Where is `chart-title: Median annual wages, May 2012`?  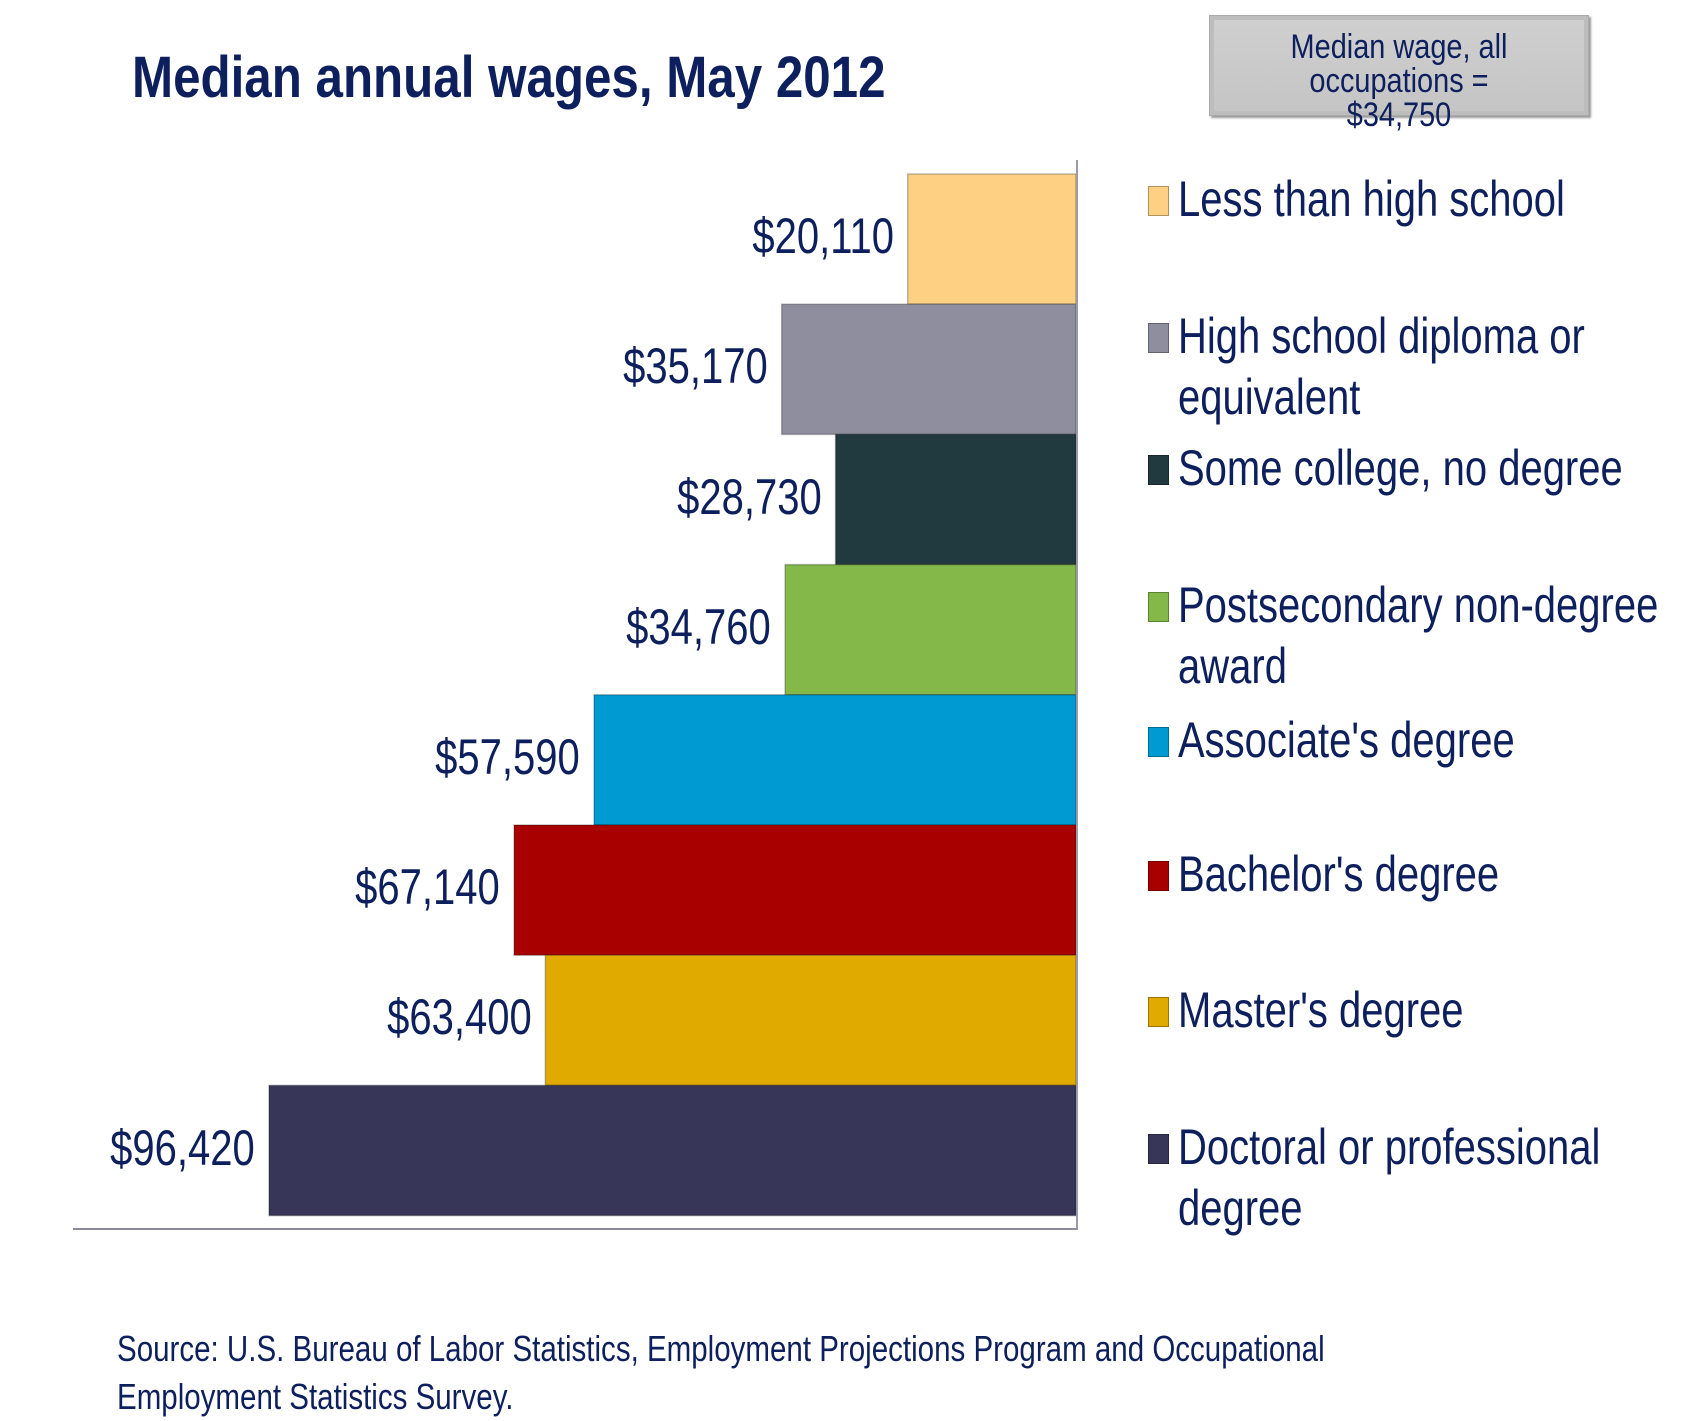
chart-title: Median annual wages, May 2012 is located at coordinates (509, 77).